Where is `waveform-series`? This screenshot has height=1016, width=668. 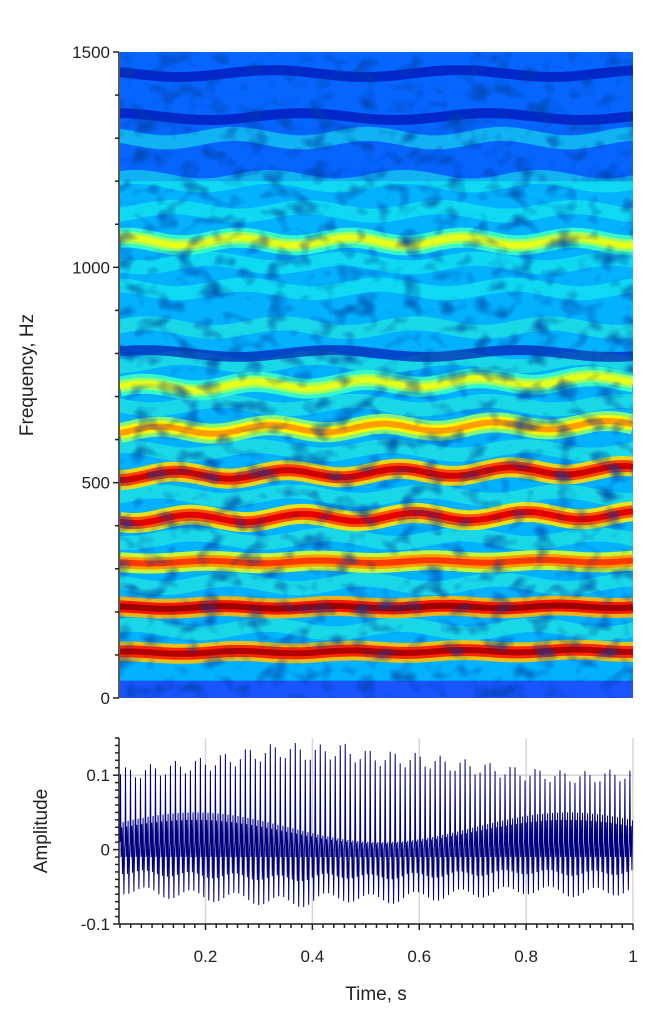
waveform-series is located at coordinates (376, 825).